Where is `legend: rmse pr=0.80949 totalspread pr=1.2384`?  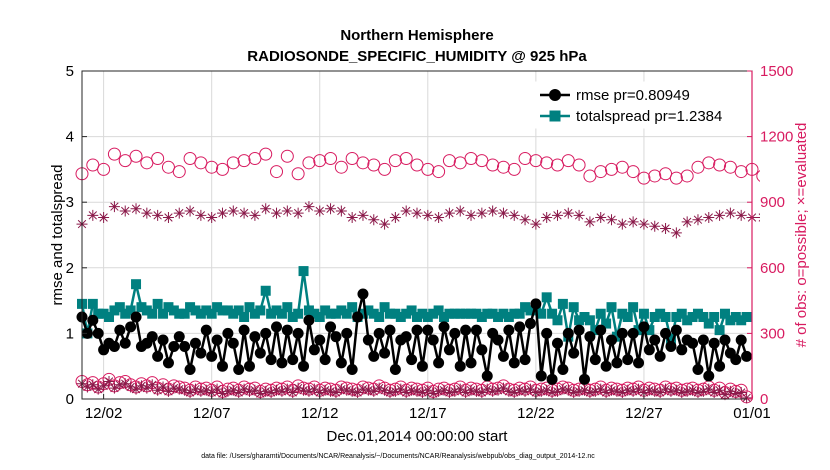 legend: rmse pr=0.80949 totalspread pr=1.2384 is located at coordinates (634, 105).